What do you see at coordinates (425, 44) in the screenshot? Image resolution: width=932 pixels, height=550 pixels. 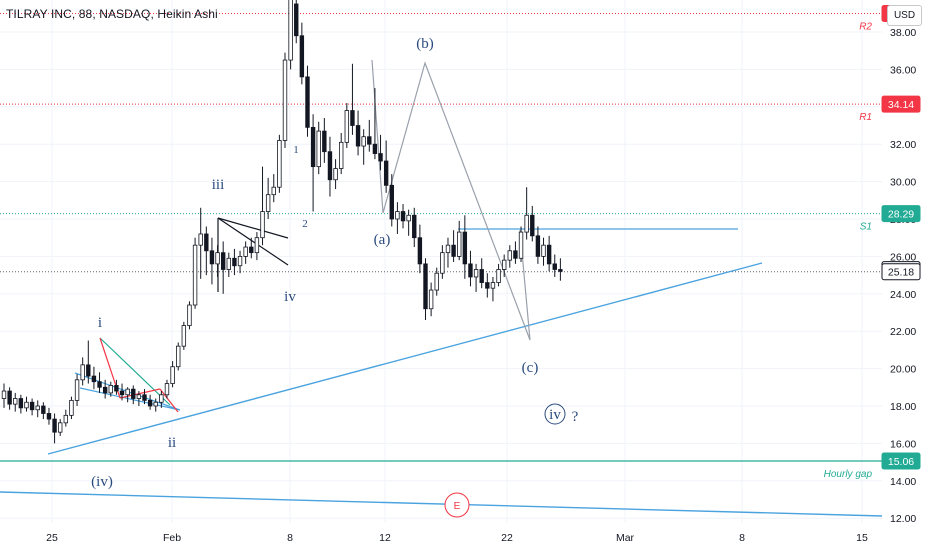 I see `wave-label-6: (b)` at bounding box center [425, 44].